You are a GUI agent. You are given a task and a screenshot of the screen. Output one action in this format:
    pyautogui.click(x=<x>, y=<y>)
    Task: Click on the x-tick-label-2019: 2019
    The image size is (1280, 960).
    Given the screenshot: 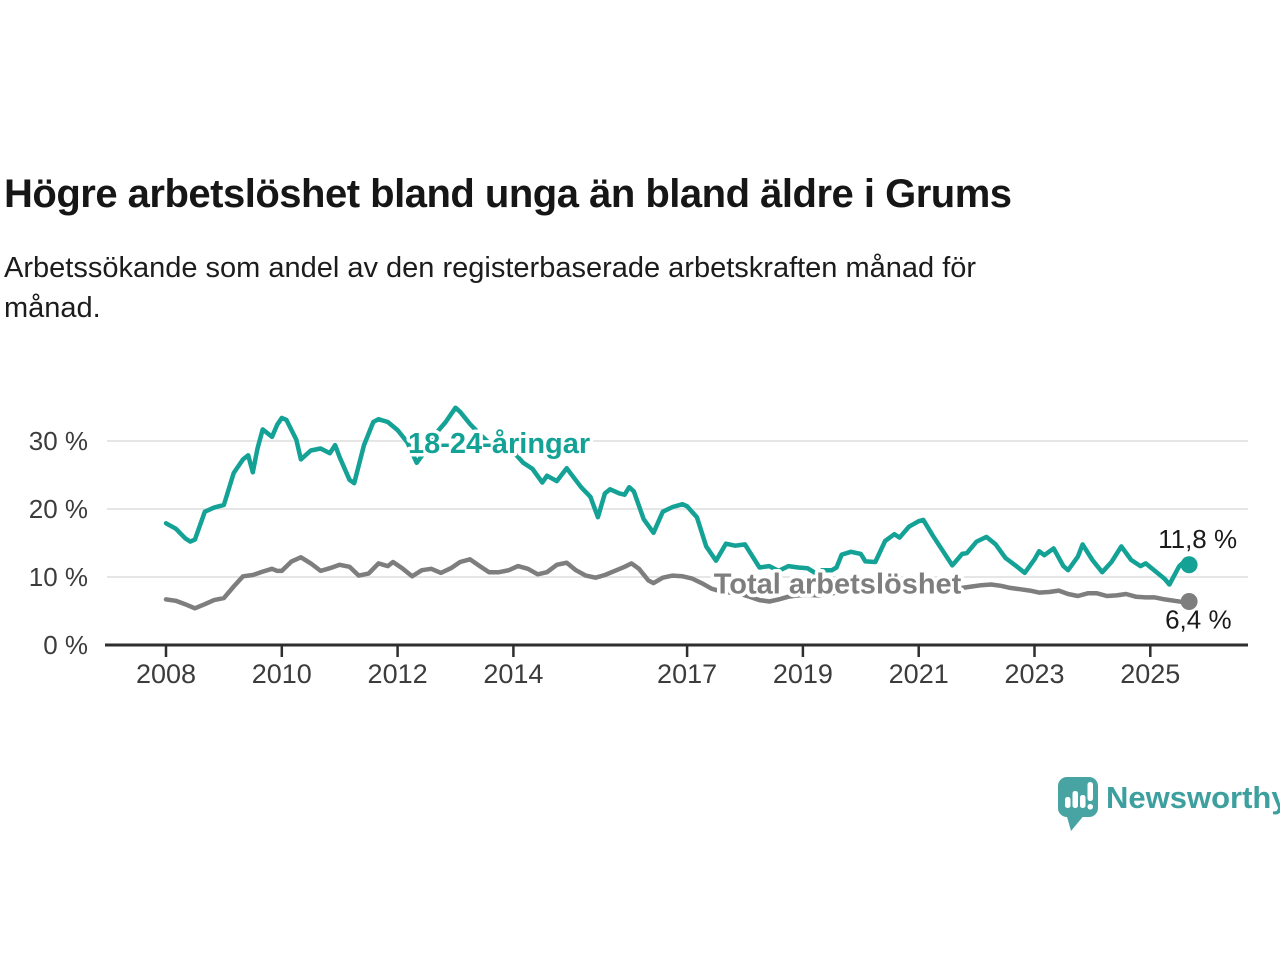 What is the action you would take?
    pyautogui.click(x=803, y=674)
    